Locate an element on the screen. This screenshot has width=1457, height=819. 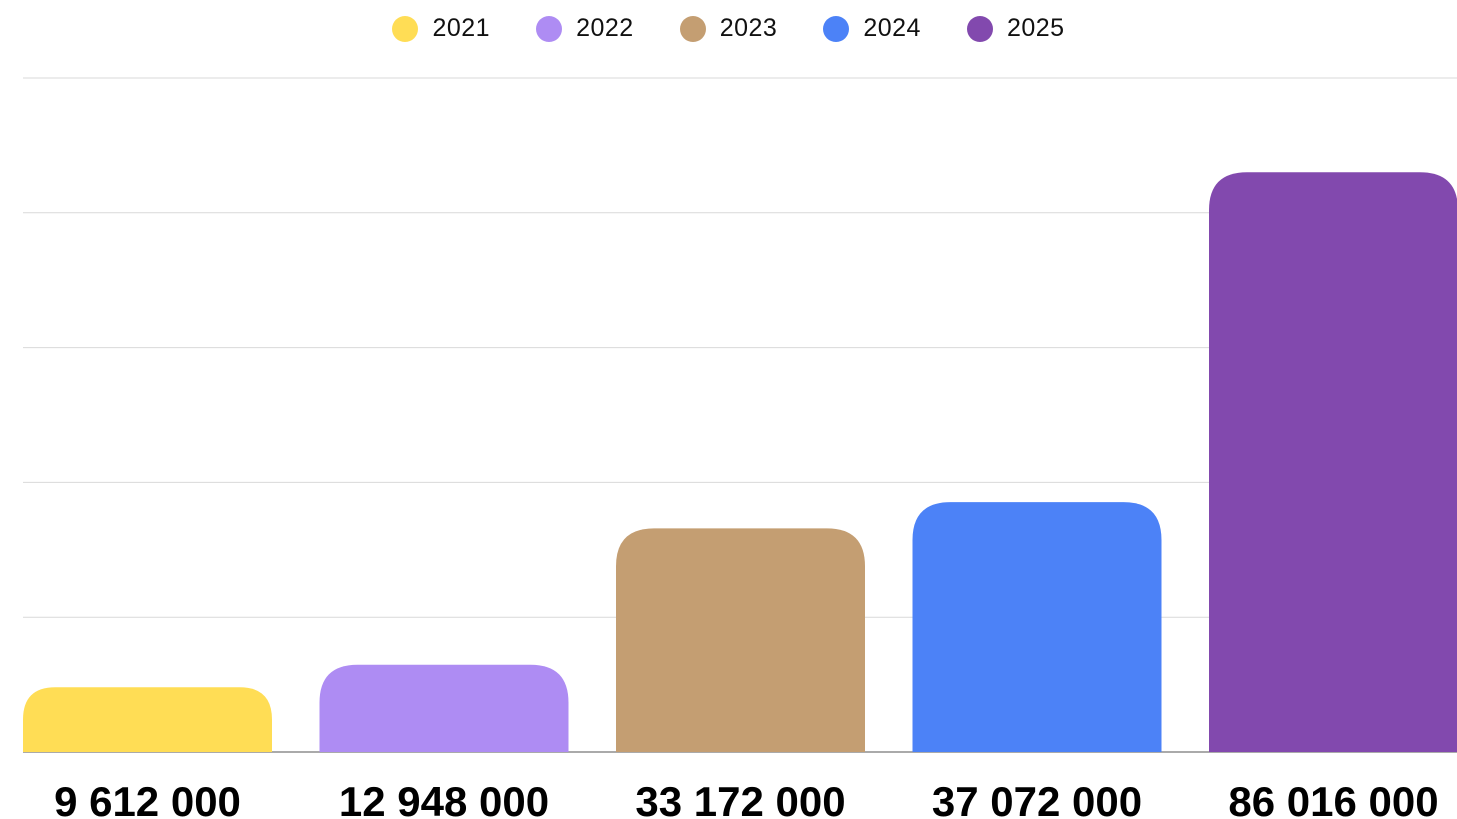
bar-2023 is located at coordinates (740, 640).